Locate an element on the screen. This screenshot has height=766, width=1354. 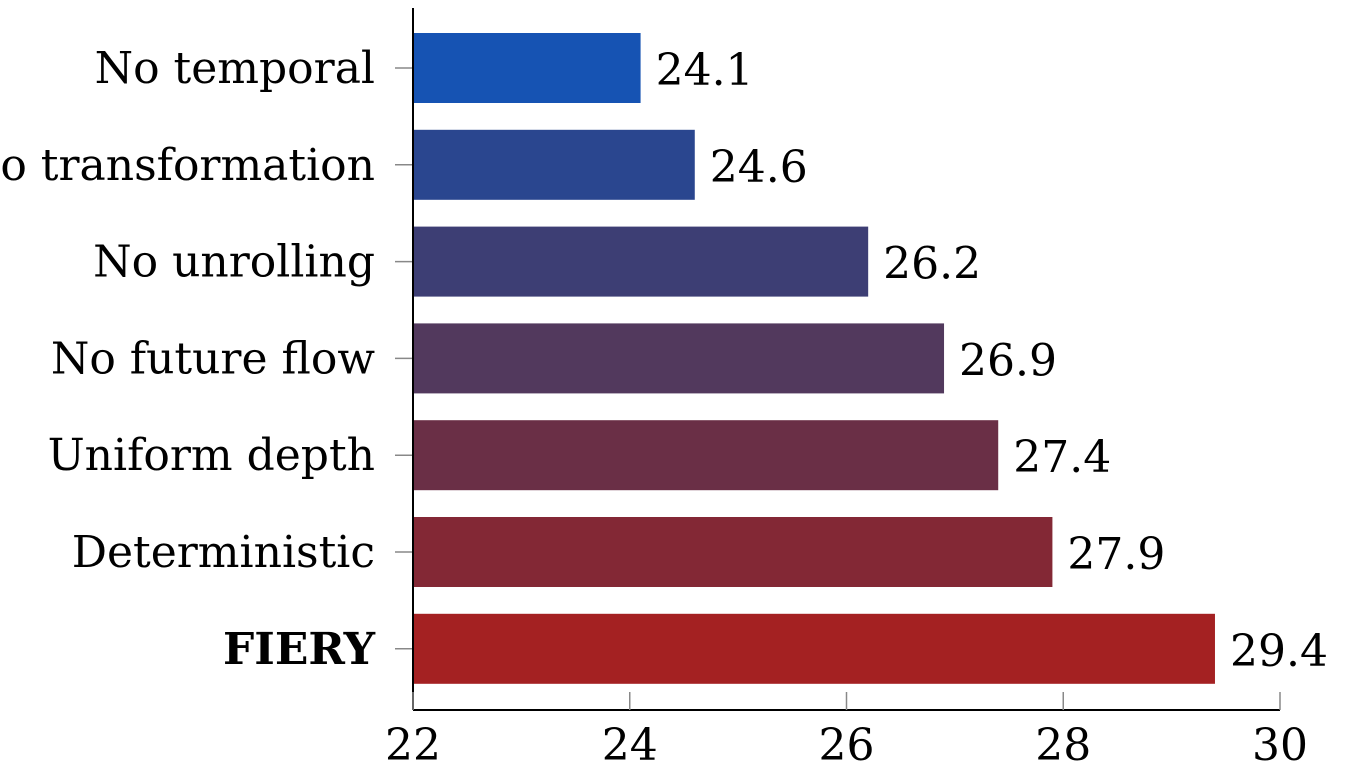
value-label-0: 24.1 is located at coordinates (705, 70).